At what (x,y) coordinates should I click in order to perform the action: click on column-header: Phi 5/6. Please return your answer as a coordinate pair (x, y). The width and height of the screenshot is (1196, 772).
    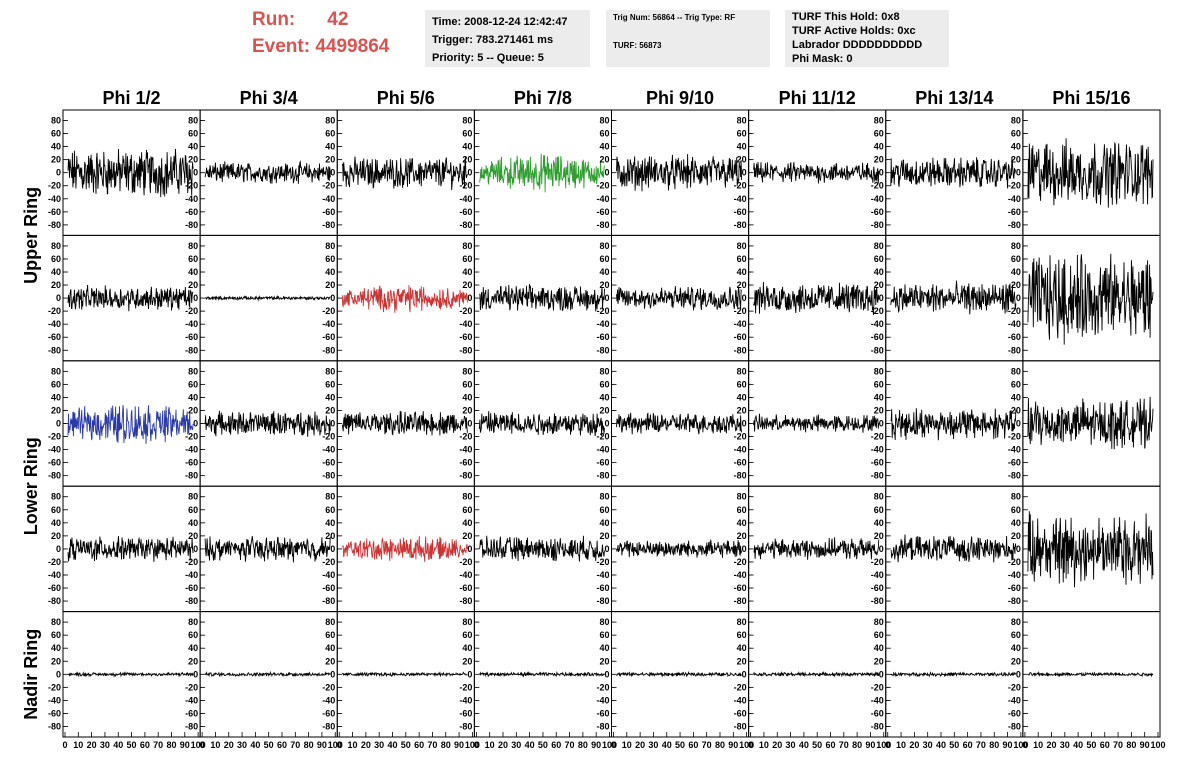
    Looking at the image, I should click on (406, 98).